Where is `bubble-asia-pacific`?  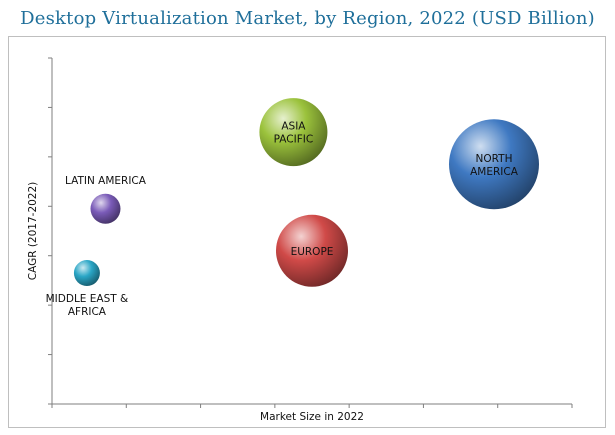
bubble-asia-pacific is located at coordinates (293, 132).